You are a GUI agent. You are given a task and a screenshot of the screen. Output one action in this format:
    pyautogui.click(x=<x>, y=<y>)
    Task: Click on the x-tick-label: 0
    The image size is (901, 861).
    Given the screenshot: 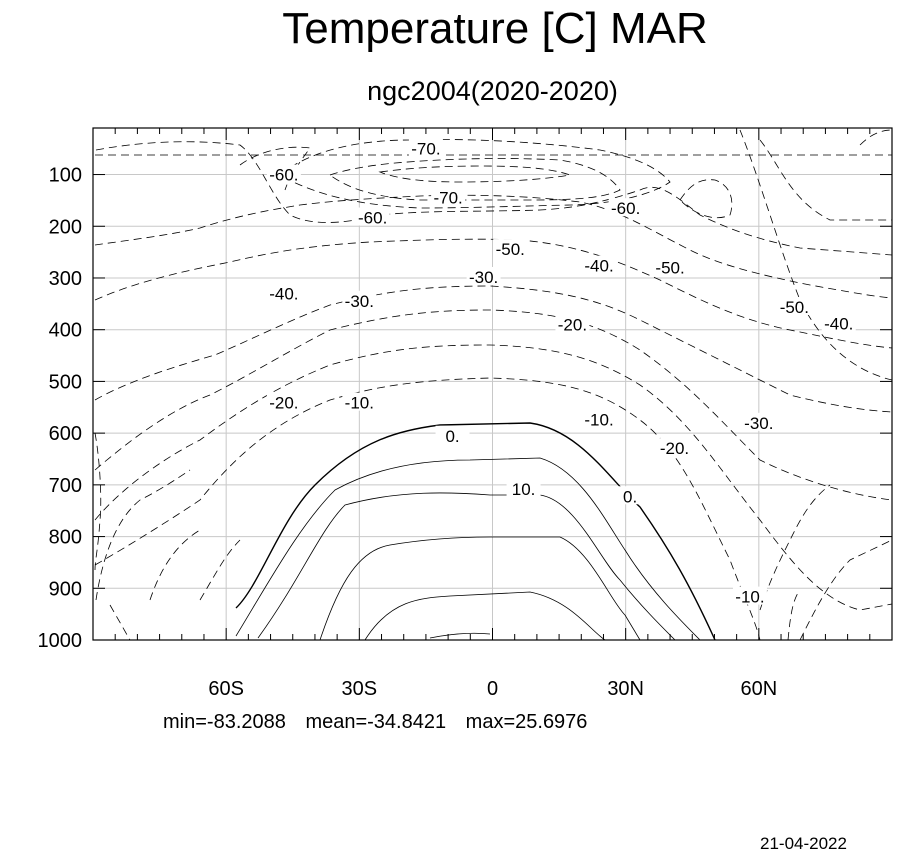 What is the action you would take?
    pyautogui.click(x=492, y=689)
    